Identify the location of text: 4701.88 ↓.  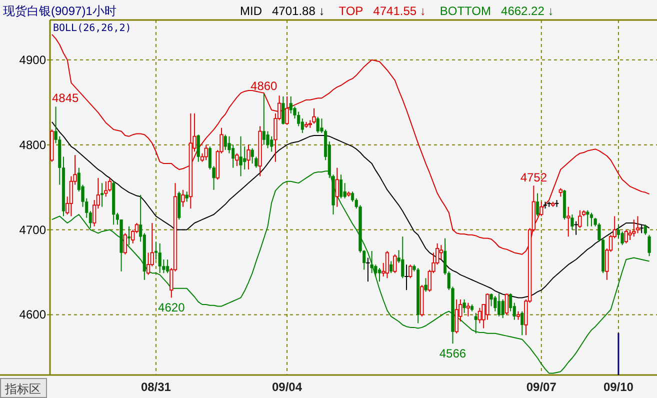
(298, 11).